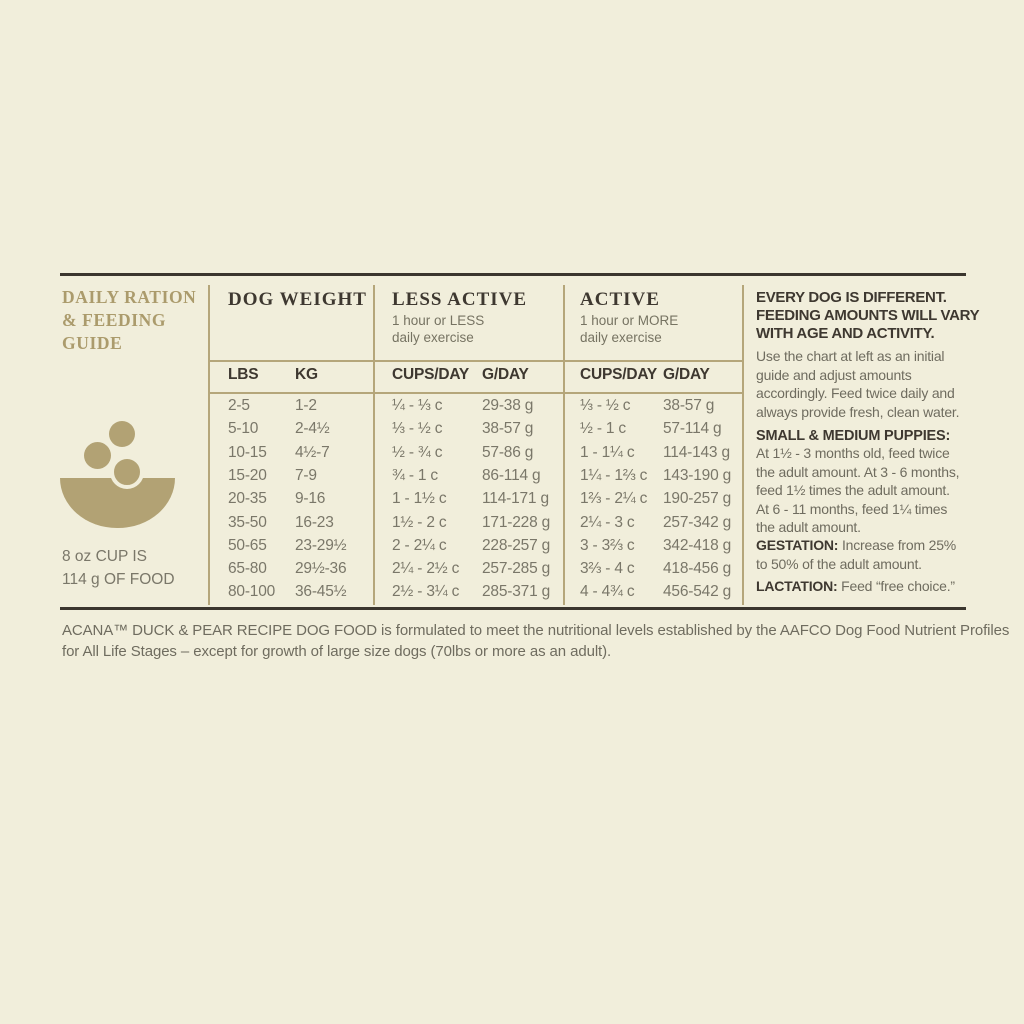 The width and height of the screenshot is (1024, 1024). What do you see at coordinates (697, 475) in the screenshot?
I see `cell-a_g: 143-190 g` at bounding box center [697, 475].